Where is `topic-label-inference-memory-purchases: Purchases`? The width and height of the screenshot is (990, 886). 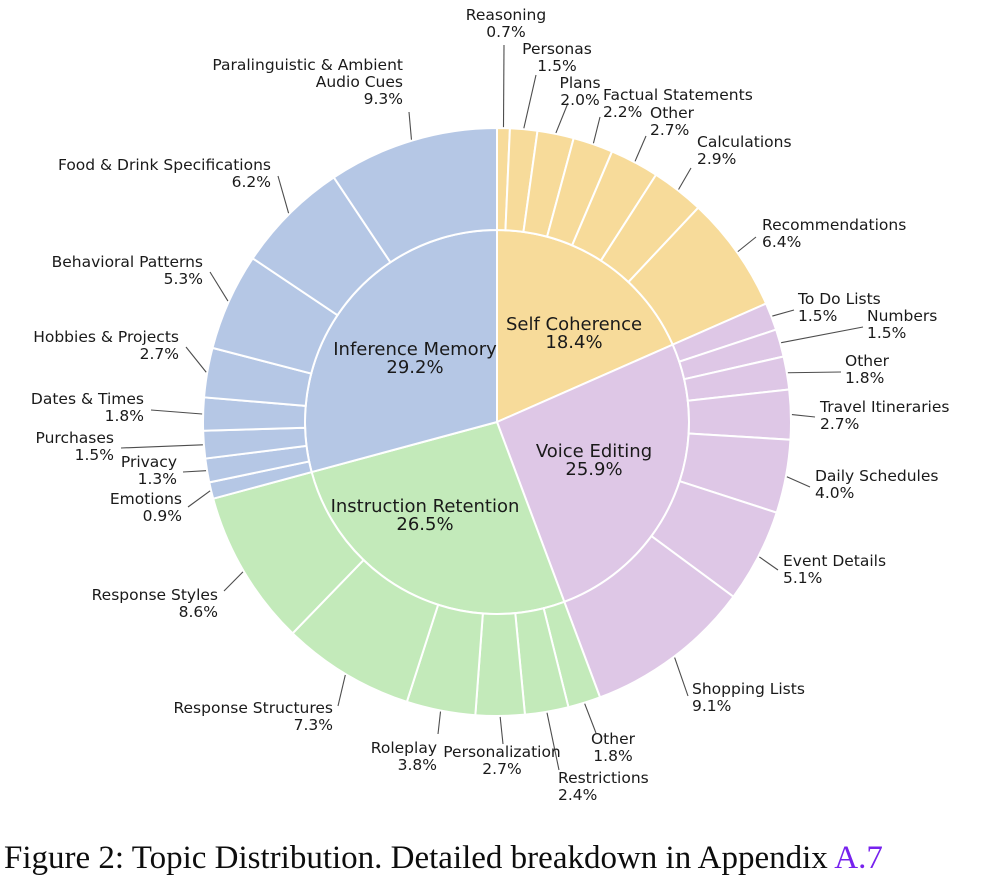 topic-label-inference-memory-purchases: Purchases is located at coordinates (75, 438).